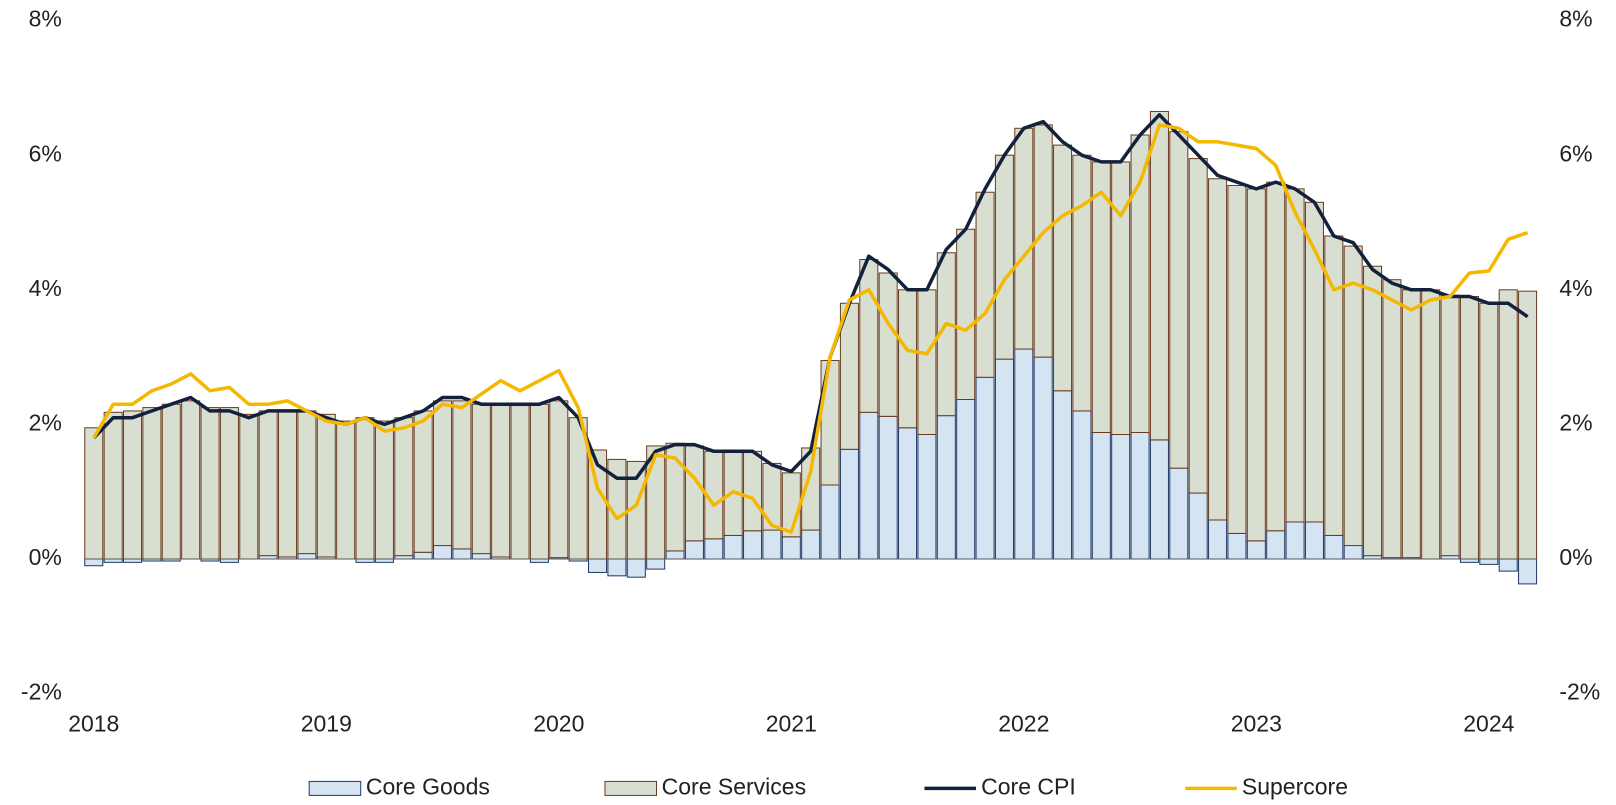 The height and width of the screenshot is (805, 1616). What do you see at coordinates (1575, 19) in the screenshot?
I see `y2-tick-label: 8%` at bounding box center [1575, 19].